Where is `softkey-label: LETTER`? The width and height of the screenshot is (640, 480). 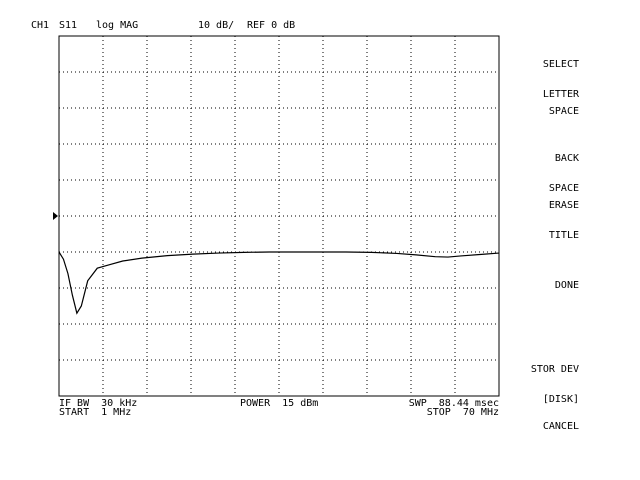 softkey-label: LETTER is located at coordinates (560, 94).